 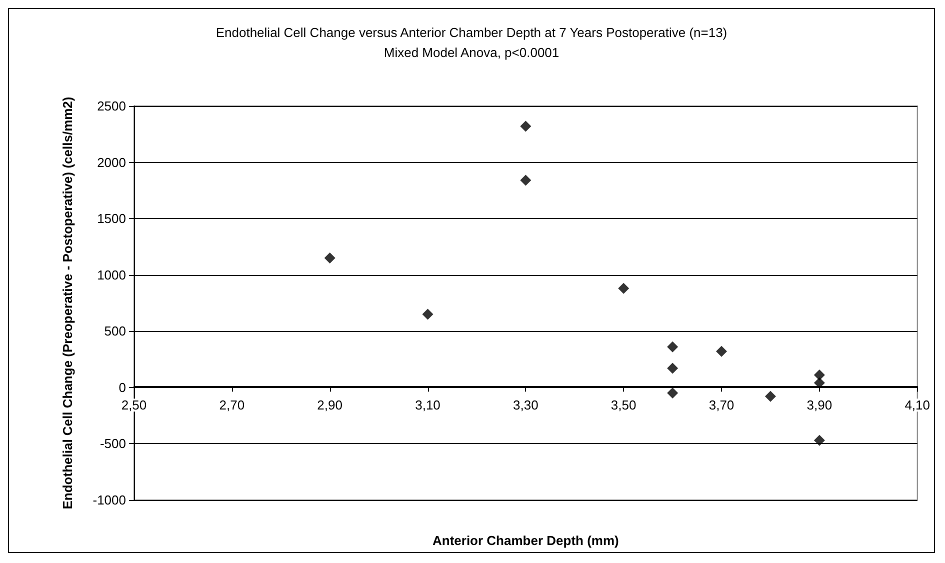 I want to click on x-tick-label: 2,50, so click(x=134, y=405).